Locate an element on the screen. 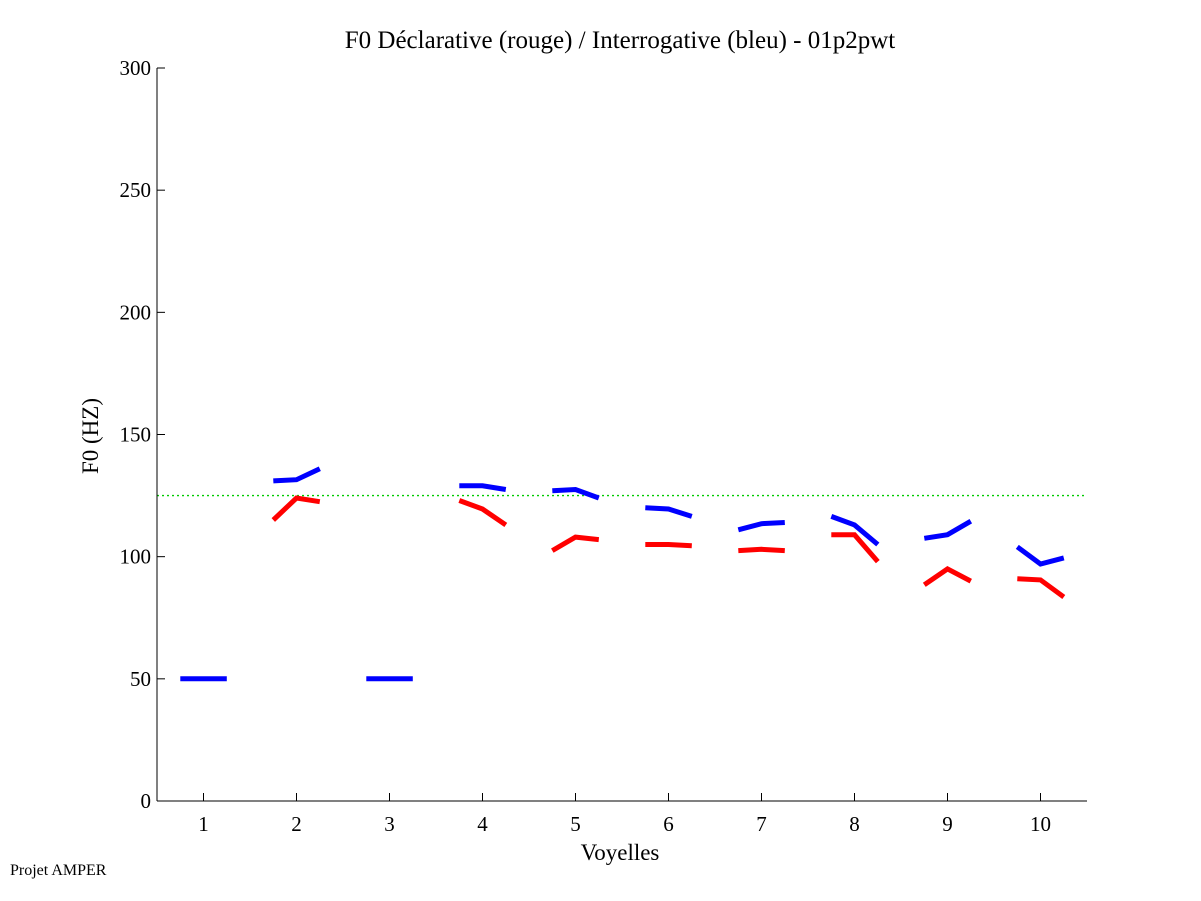  y-tick-label-50: 50 is located at coordinates (140, 679).